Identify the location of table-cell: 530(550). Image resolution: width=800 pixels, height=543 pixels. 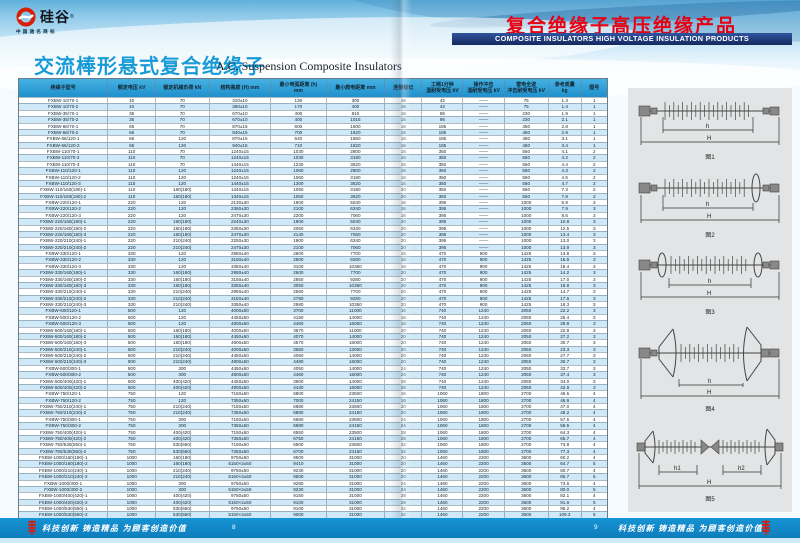
(183, 445).